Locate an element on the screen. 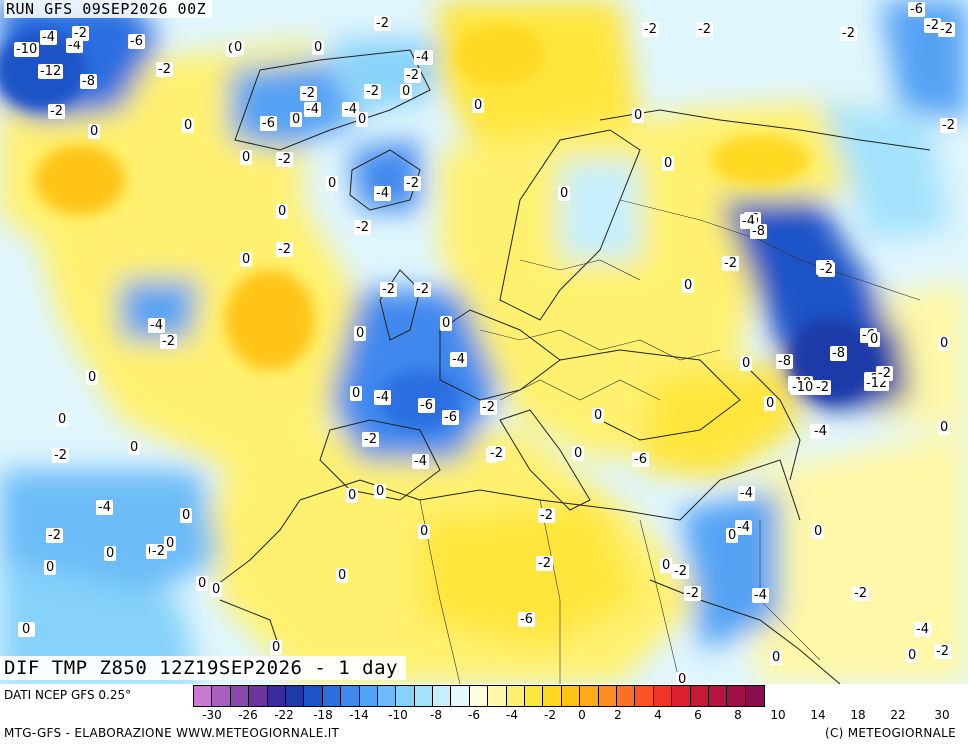 This screenshot has height=745, width=968. data-source-label: DATI NCEP GFS 0.25° is located at coordinates (68, 695).